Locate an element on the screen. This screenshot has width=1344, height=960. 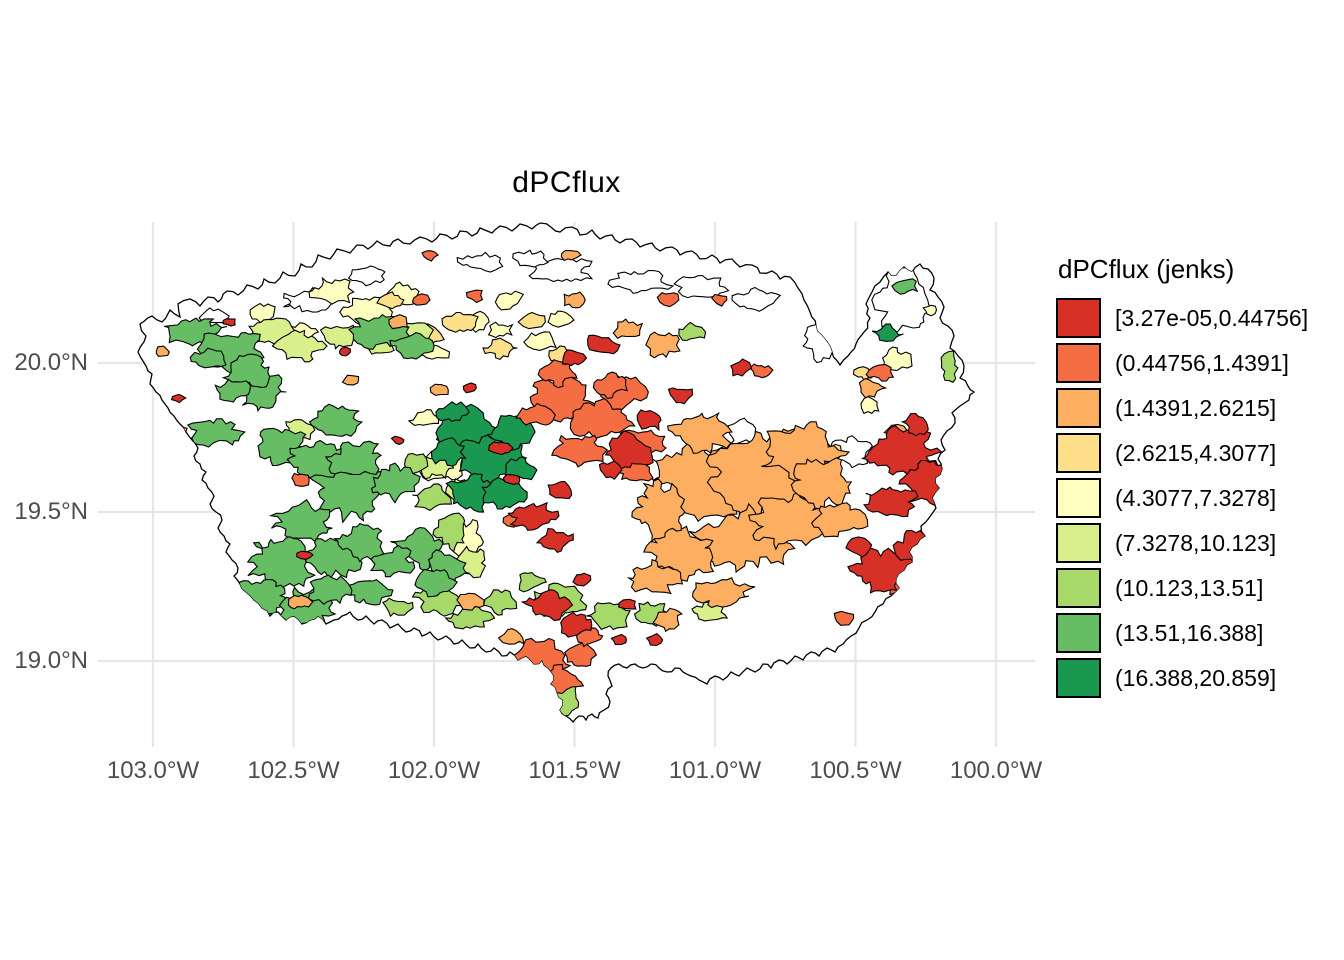
x-tick-label: 101.0°W is located at coordinates (715, 770).